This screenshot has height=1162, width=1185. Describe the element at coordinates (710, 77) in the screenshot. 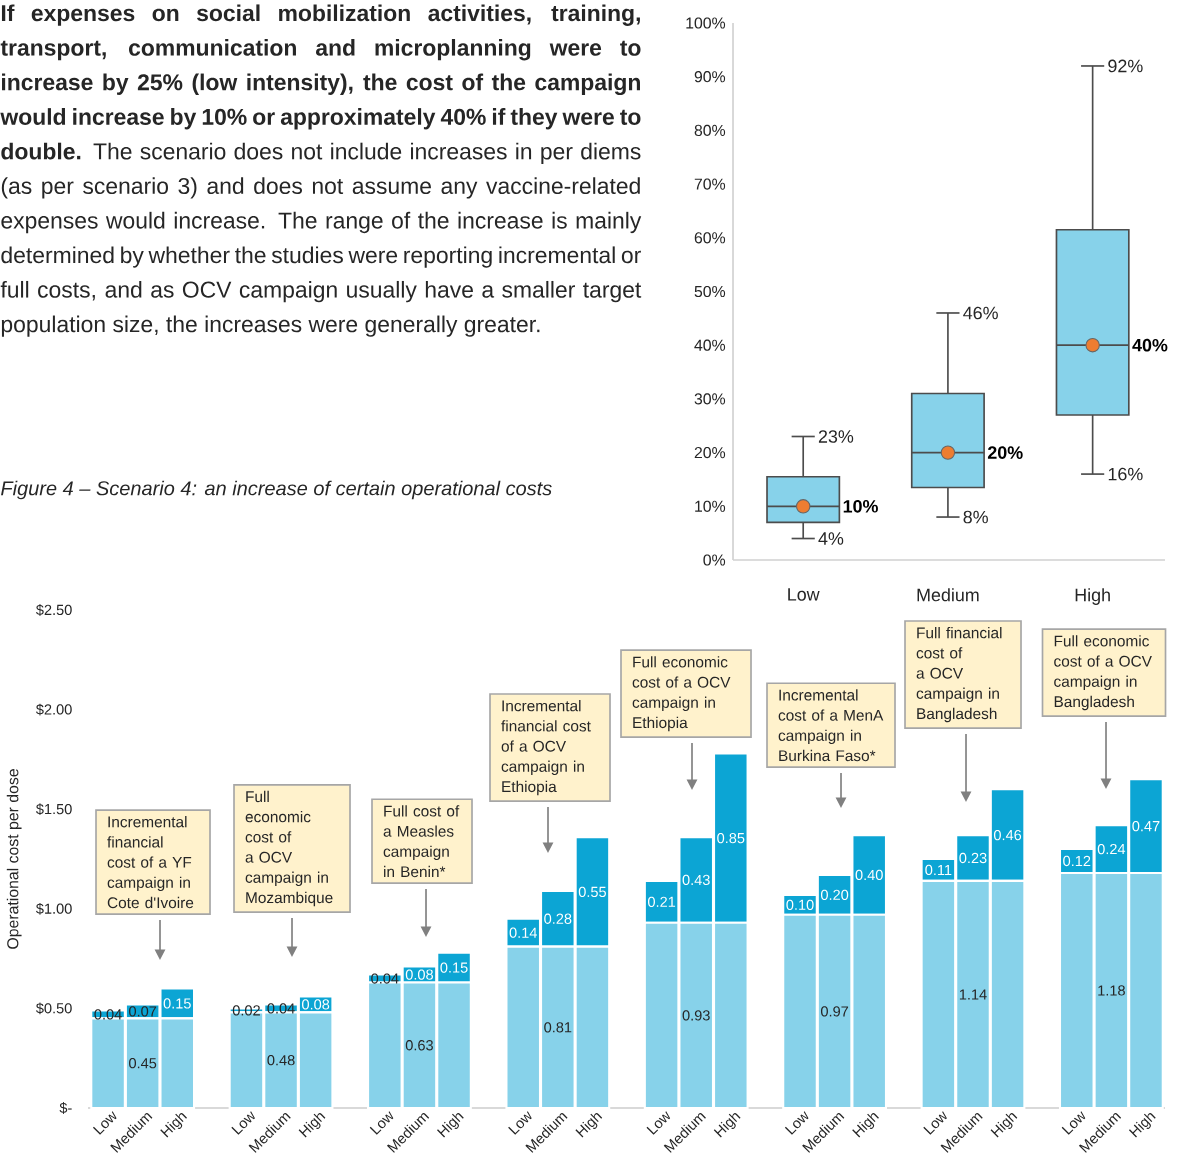

I see `y-tick-label: 90%` at that location.